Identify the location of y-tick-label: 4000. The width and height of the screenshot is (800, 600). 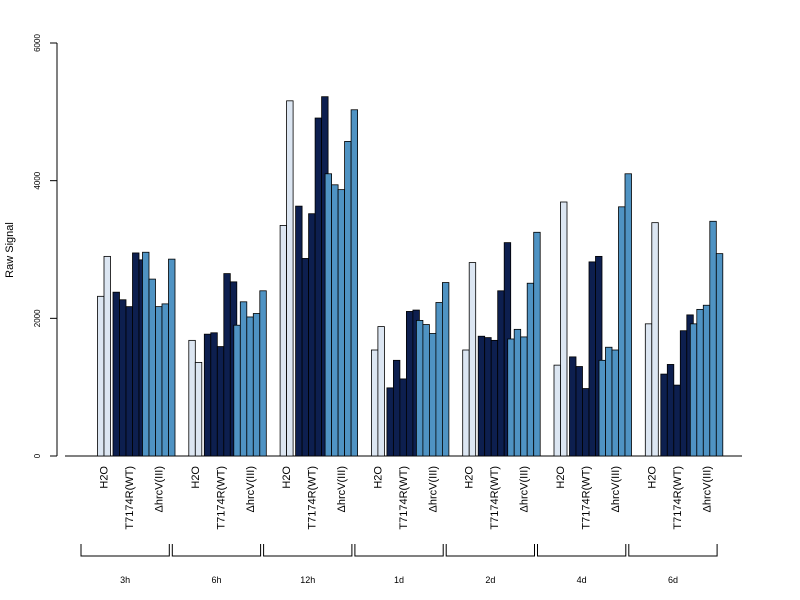
(37, 180).